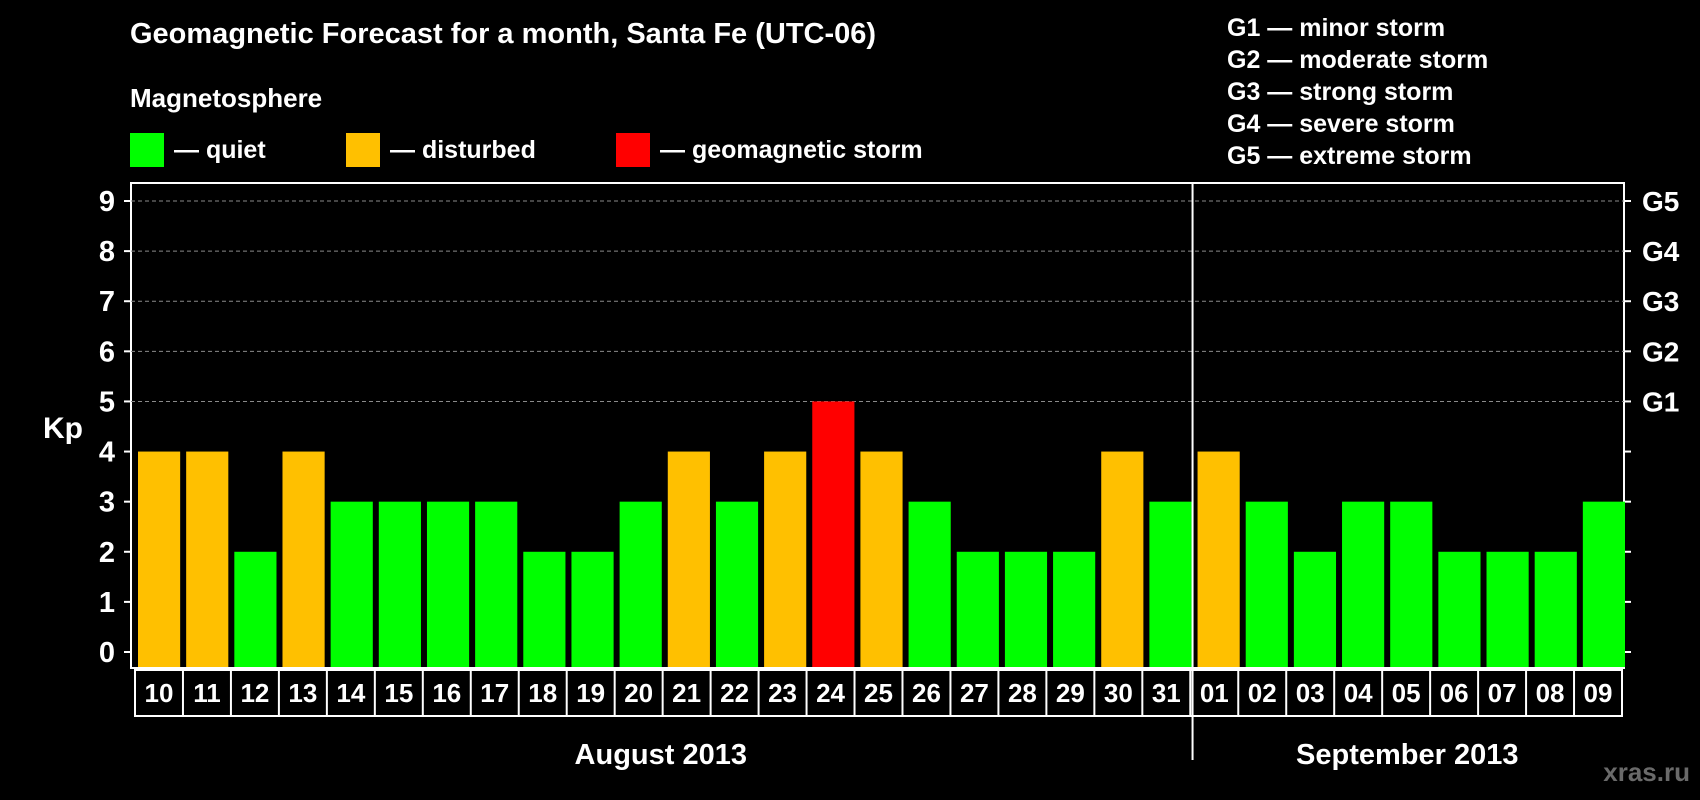 The height and width of the screenshot is (800, 1700). I want to click on day-label-aug-29: 29, so click(1070, 693).